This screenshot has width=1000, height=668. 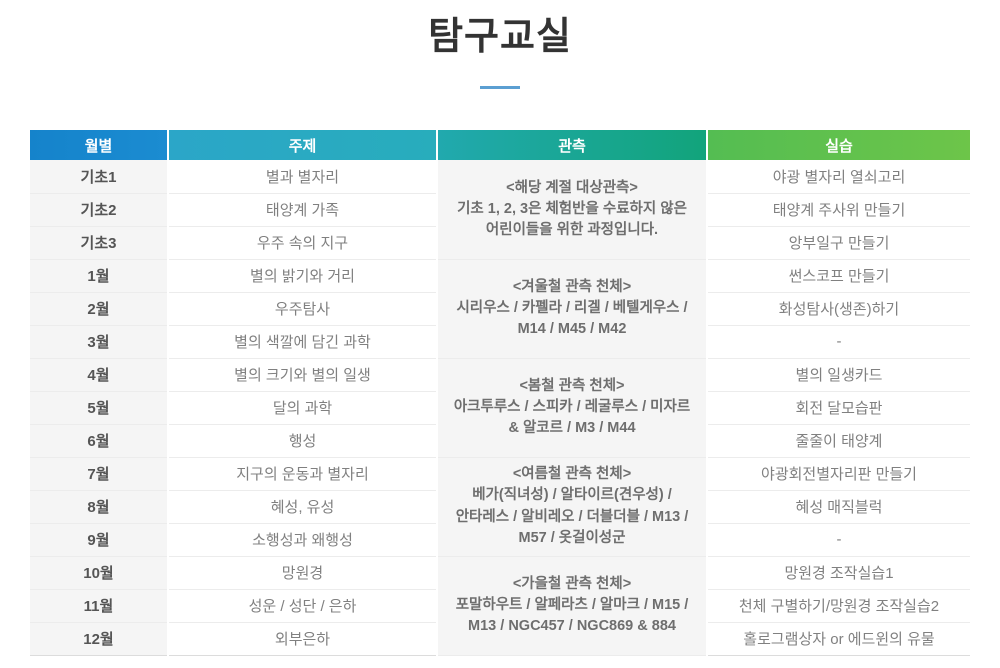 What do you see at coordinates (838, 309) in the screenshot?
I see `practice-cell: 화성탐사(생존)하기` at bounding box center [838, 309].